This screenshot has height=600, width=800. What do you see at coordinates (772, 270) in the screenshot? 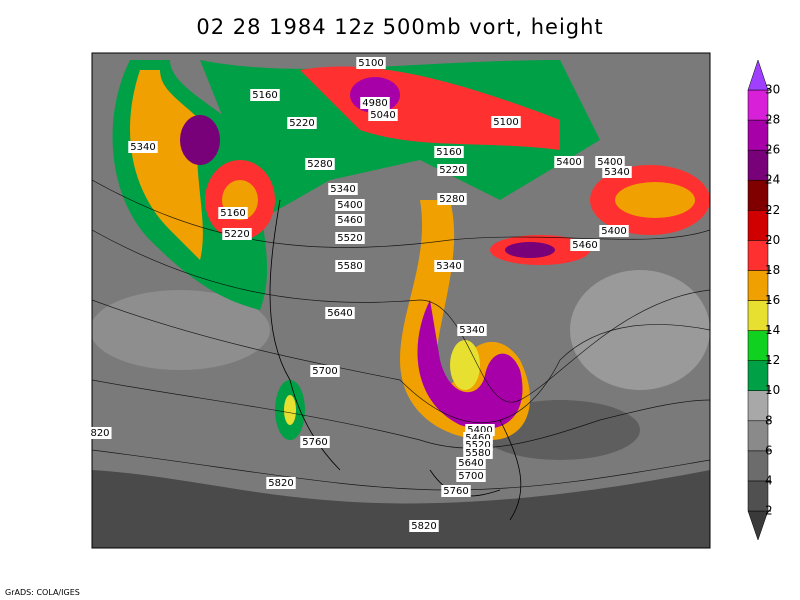
I see `colorbar-tick-label: 18` at bounding box center [772, 270].